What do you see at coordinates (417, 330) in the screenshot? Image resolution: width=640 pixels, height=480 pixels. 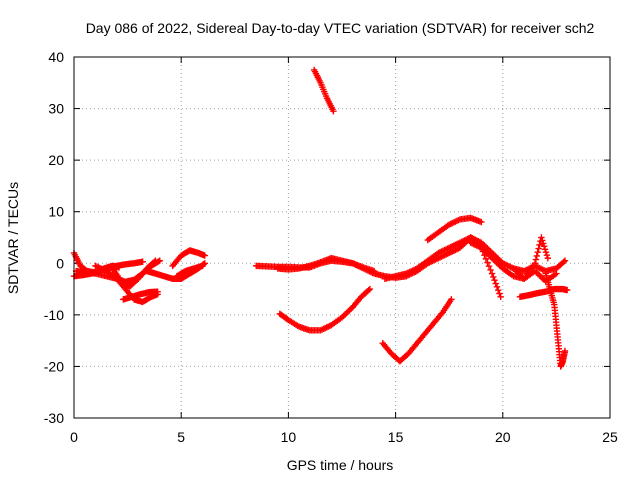 I see `series-arc-n` at bounding box center [417, 330].